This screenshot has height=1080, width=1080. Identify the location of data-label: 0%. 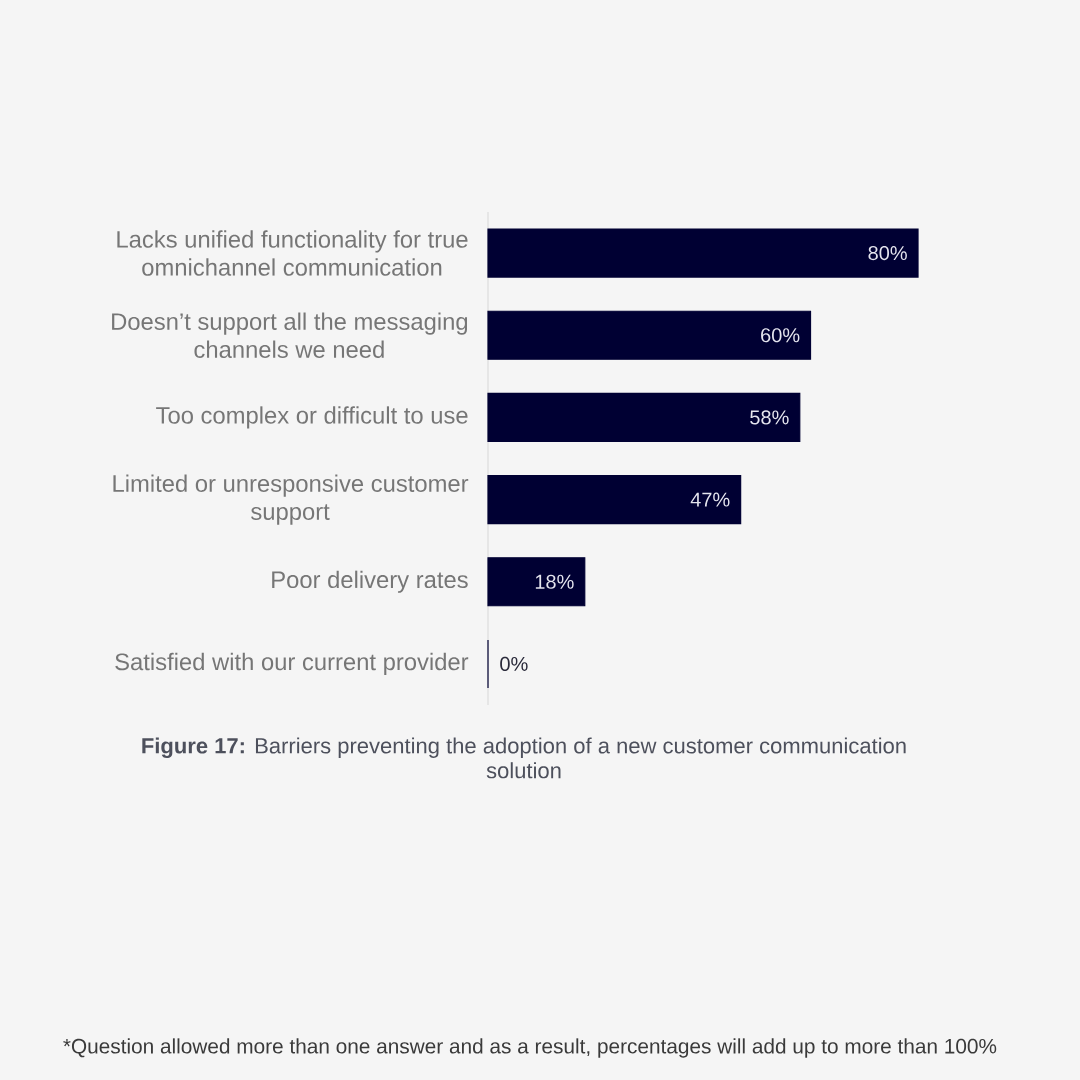
(514, 663).